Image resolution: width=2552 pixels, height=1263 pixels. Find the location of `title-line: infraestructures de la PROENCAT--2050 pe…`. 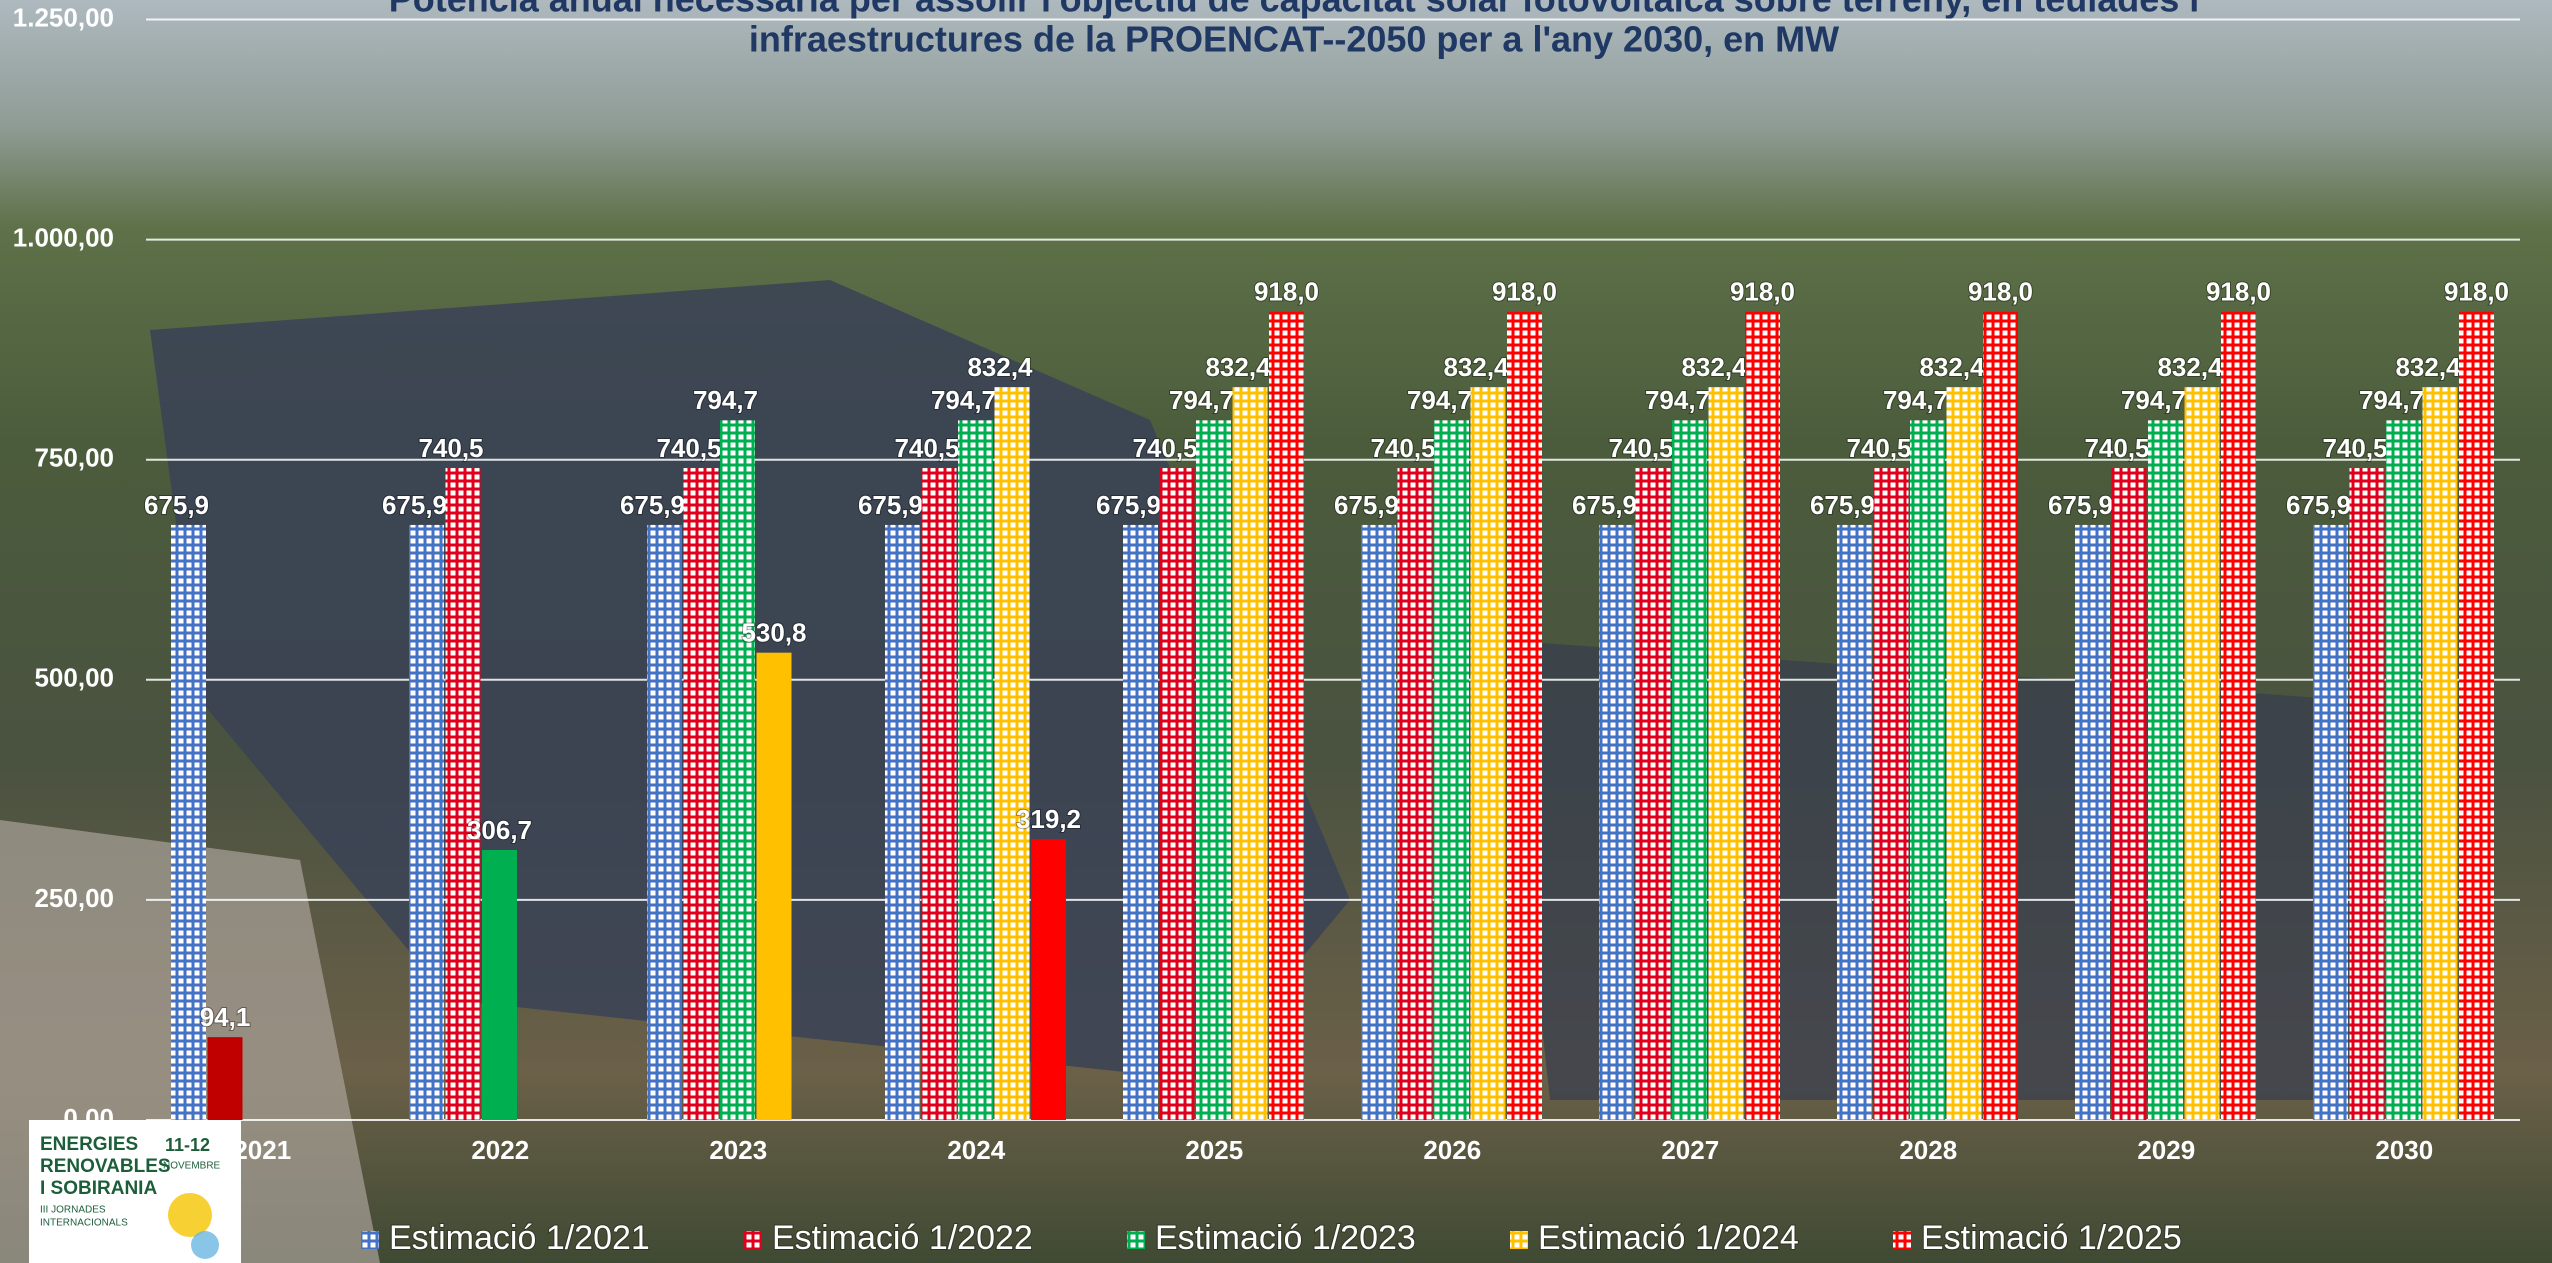

title-line: infraestructures de la PROENCAT--2050 pe… is located at coordinates (1294, 39).